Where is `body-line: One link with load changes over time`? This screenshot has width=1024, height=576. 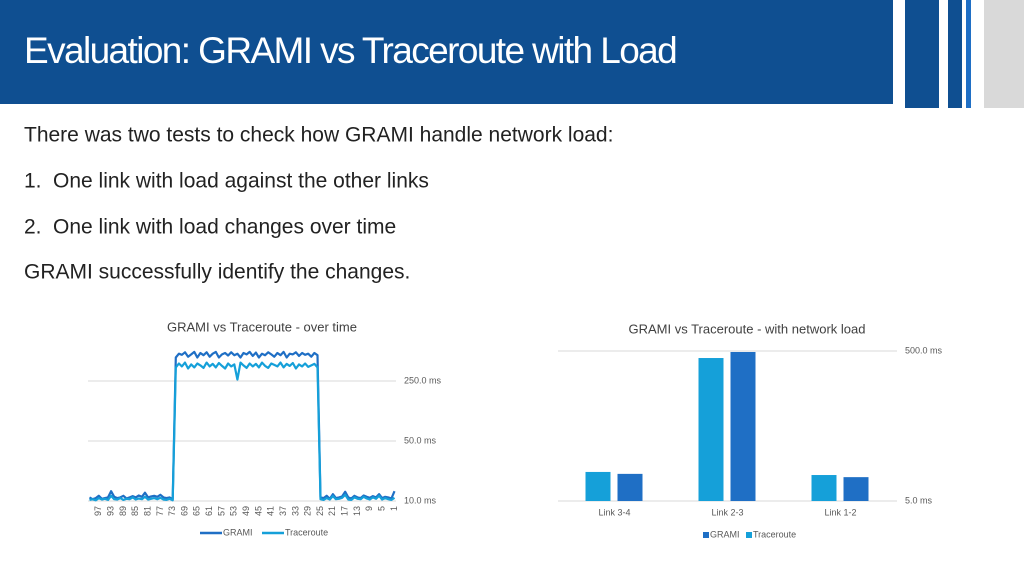
body-line: One link with load changes over time is located at coordinates (224, 227).